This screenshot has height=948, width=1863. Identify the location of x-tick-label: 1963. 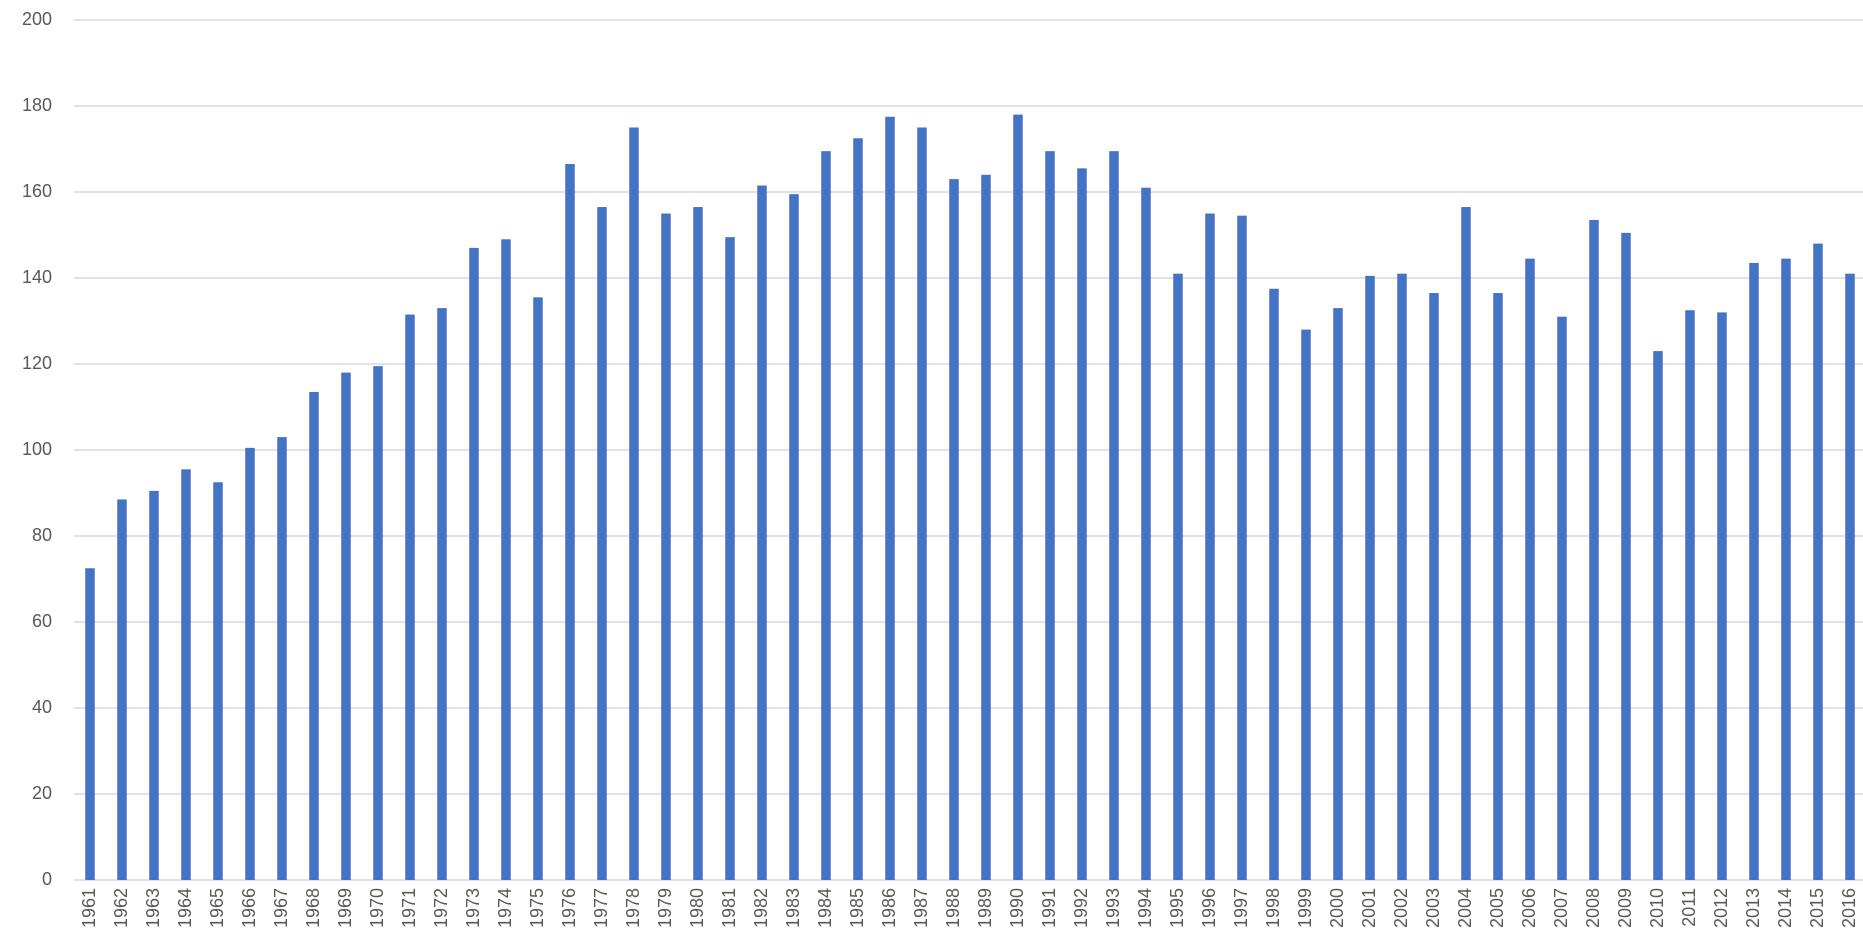
(153, 908).